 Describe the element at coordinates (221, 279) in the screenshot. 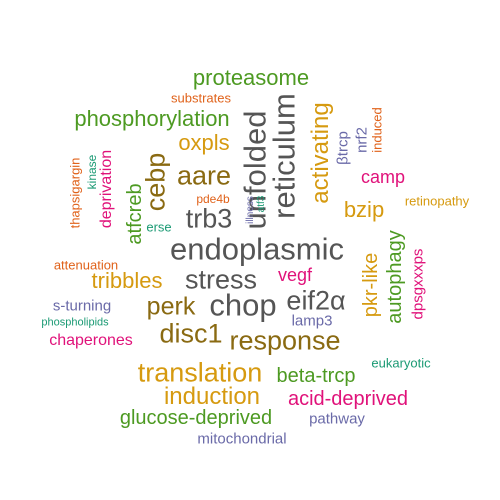

I see `word-stress: stress` at that location.